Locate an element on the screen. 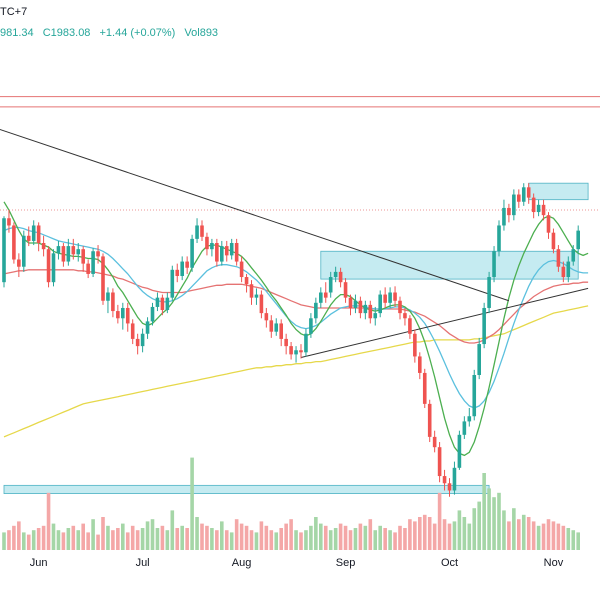 This screenshot has width=600, height=600. x-axis-label: Jun is located at coordinates (39, 563).